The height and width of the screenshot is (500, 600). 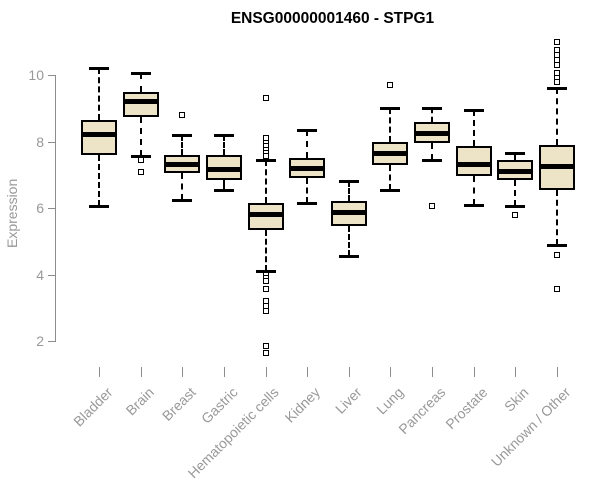 I want to click on median-liver, so click(x=348, y=213).